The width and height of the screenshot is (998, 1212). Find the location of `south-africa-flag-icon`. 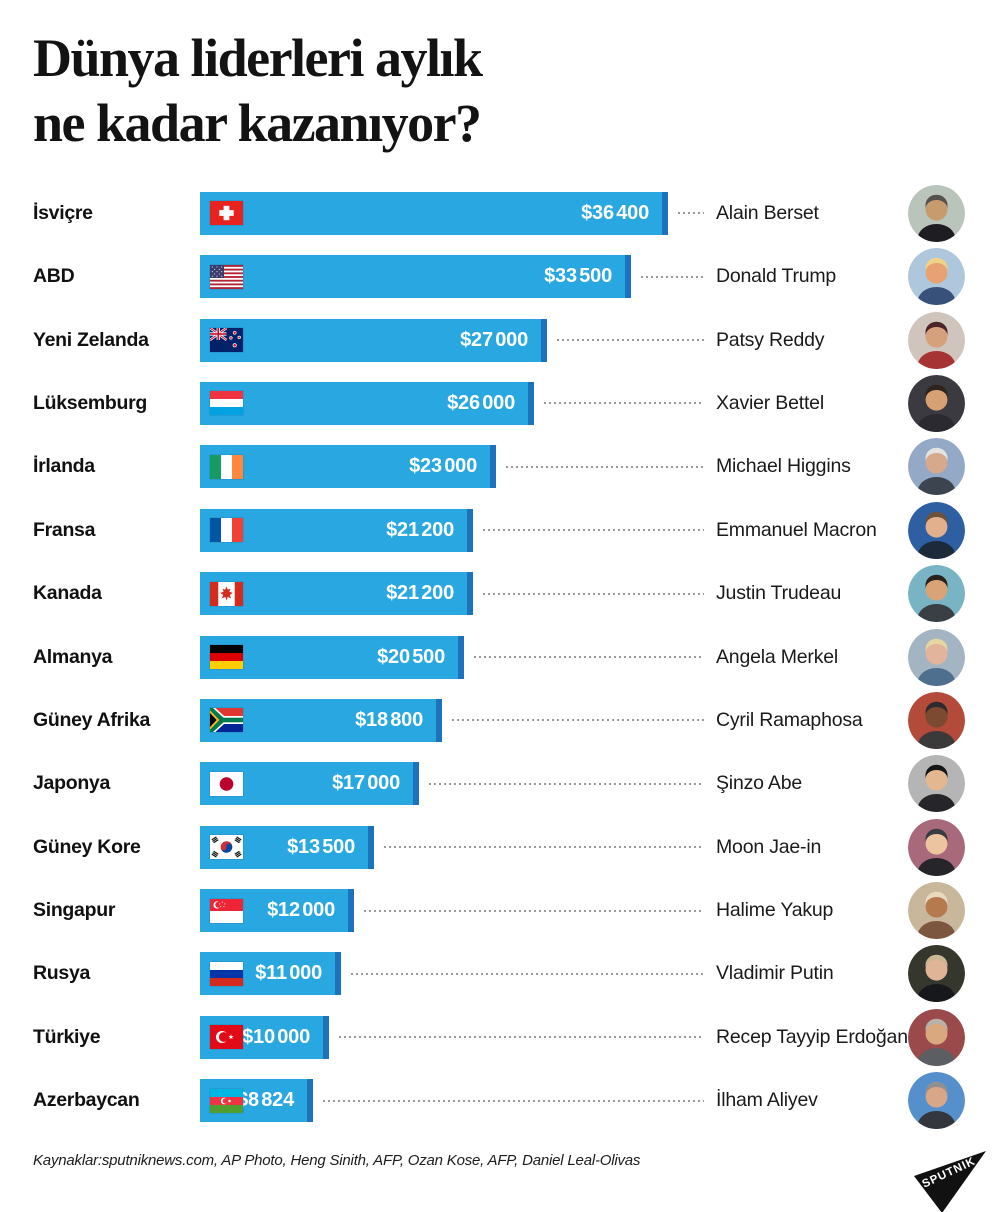

south-africa-flag-icon is located at coordinates (226, 720).